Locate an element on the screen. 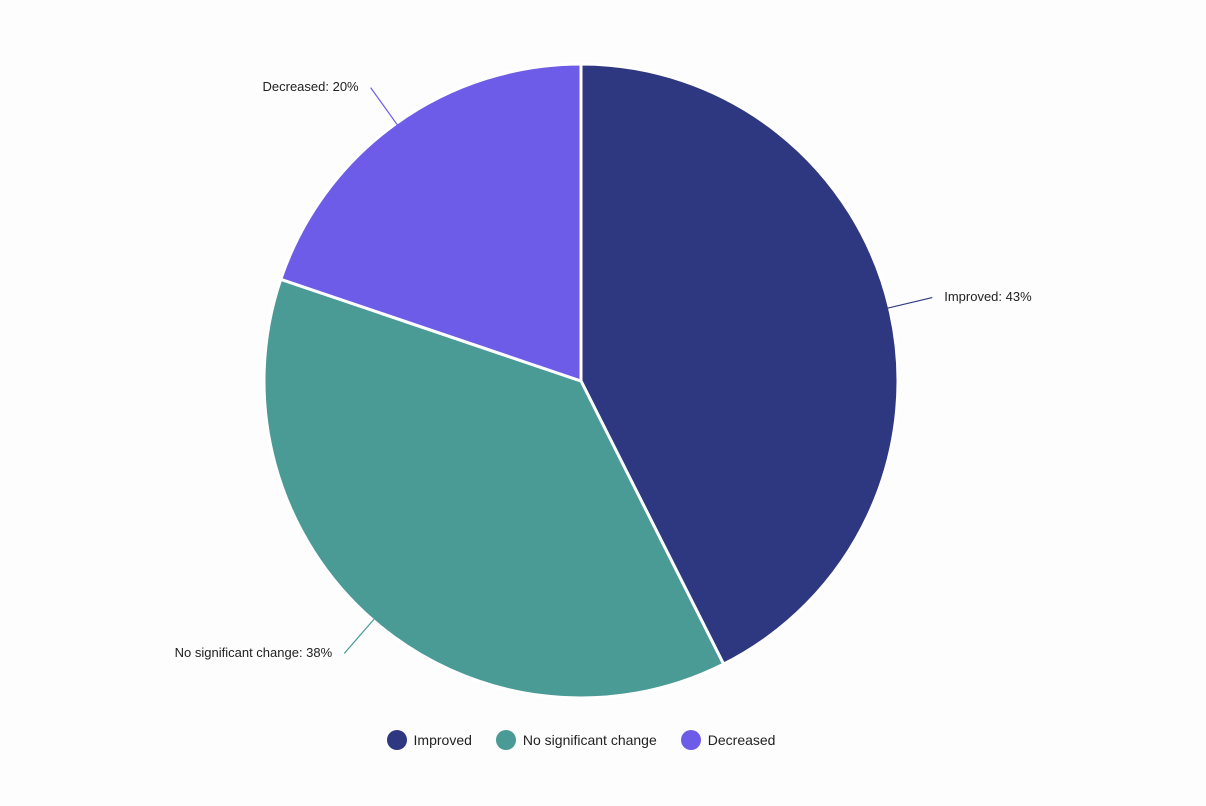 This screenshot has height=806, width=1206. legend-label-no-significant-change: No significant change is located at coordinates (589, 740).